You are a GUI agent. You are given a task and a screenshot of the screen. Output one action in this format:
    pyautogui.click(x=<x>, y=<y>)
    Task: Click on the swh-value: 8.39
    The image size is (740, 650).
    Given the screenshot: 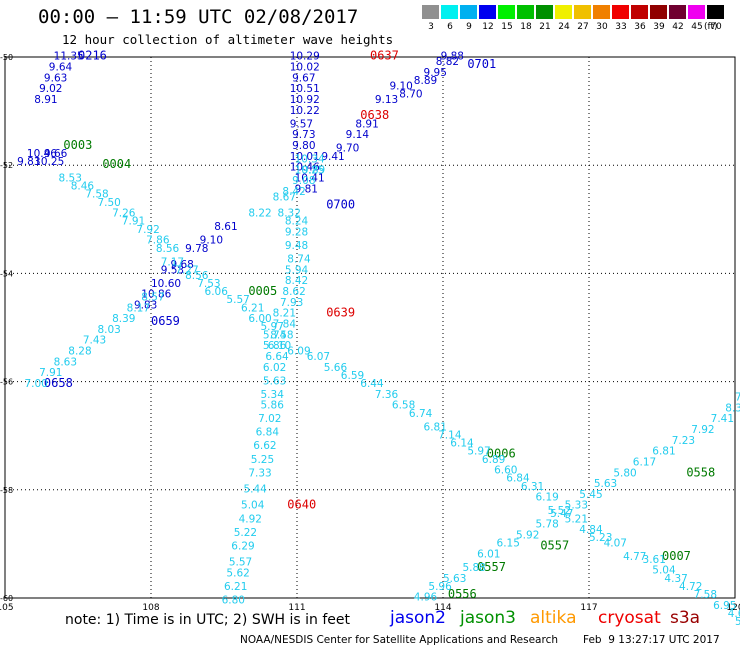 What is the action you would take?
    pyautogui.click(x=123, y=319)
    